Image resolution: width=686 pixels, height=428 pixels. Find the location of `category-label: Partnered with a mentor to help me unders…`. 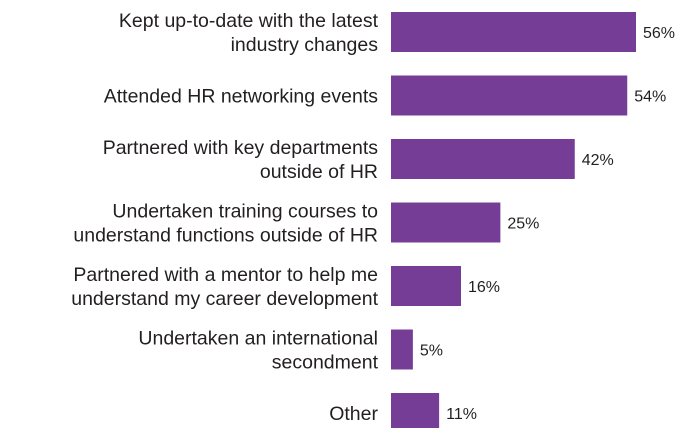

category-label: Partnered with a mentor to help me unders… is located at coordinates (224, 287).